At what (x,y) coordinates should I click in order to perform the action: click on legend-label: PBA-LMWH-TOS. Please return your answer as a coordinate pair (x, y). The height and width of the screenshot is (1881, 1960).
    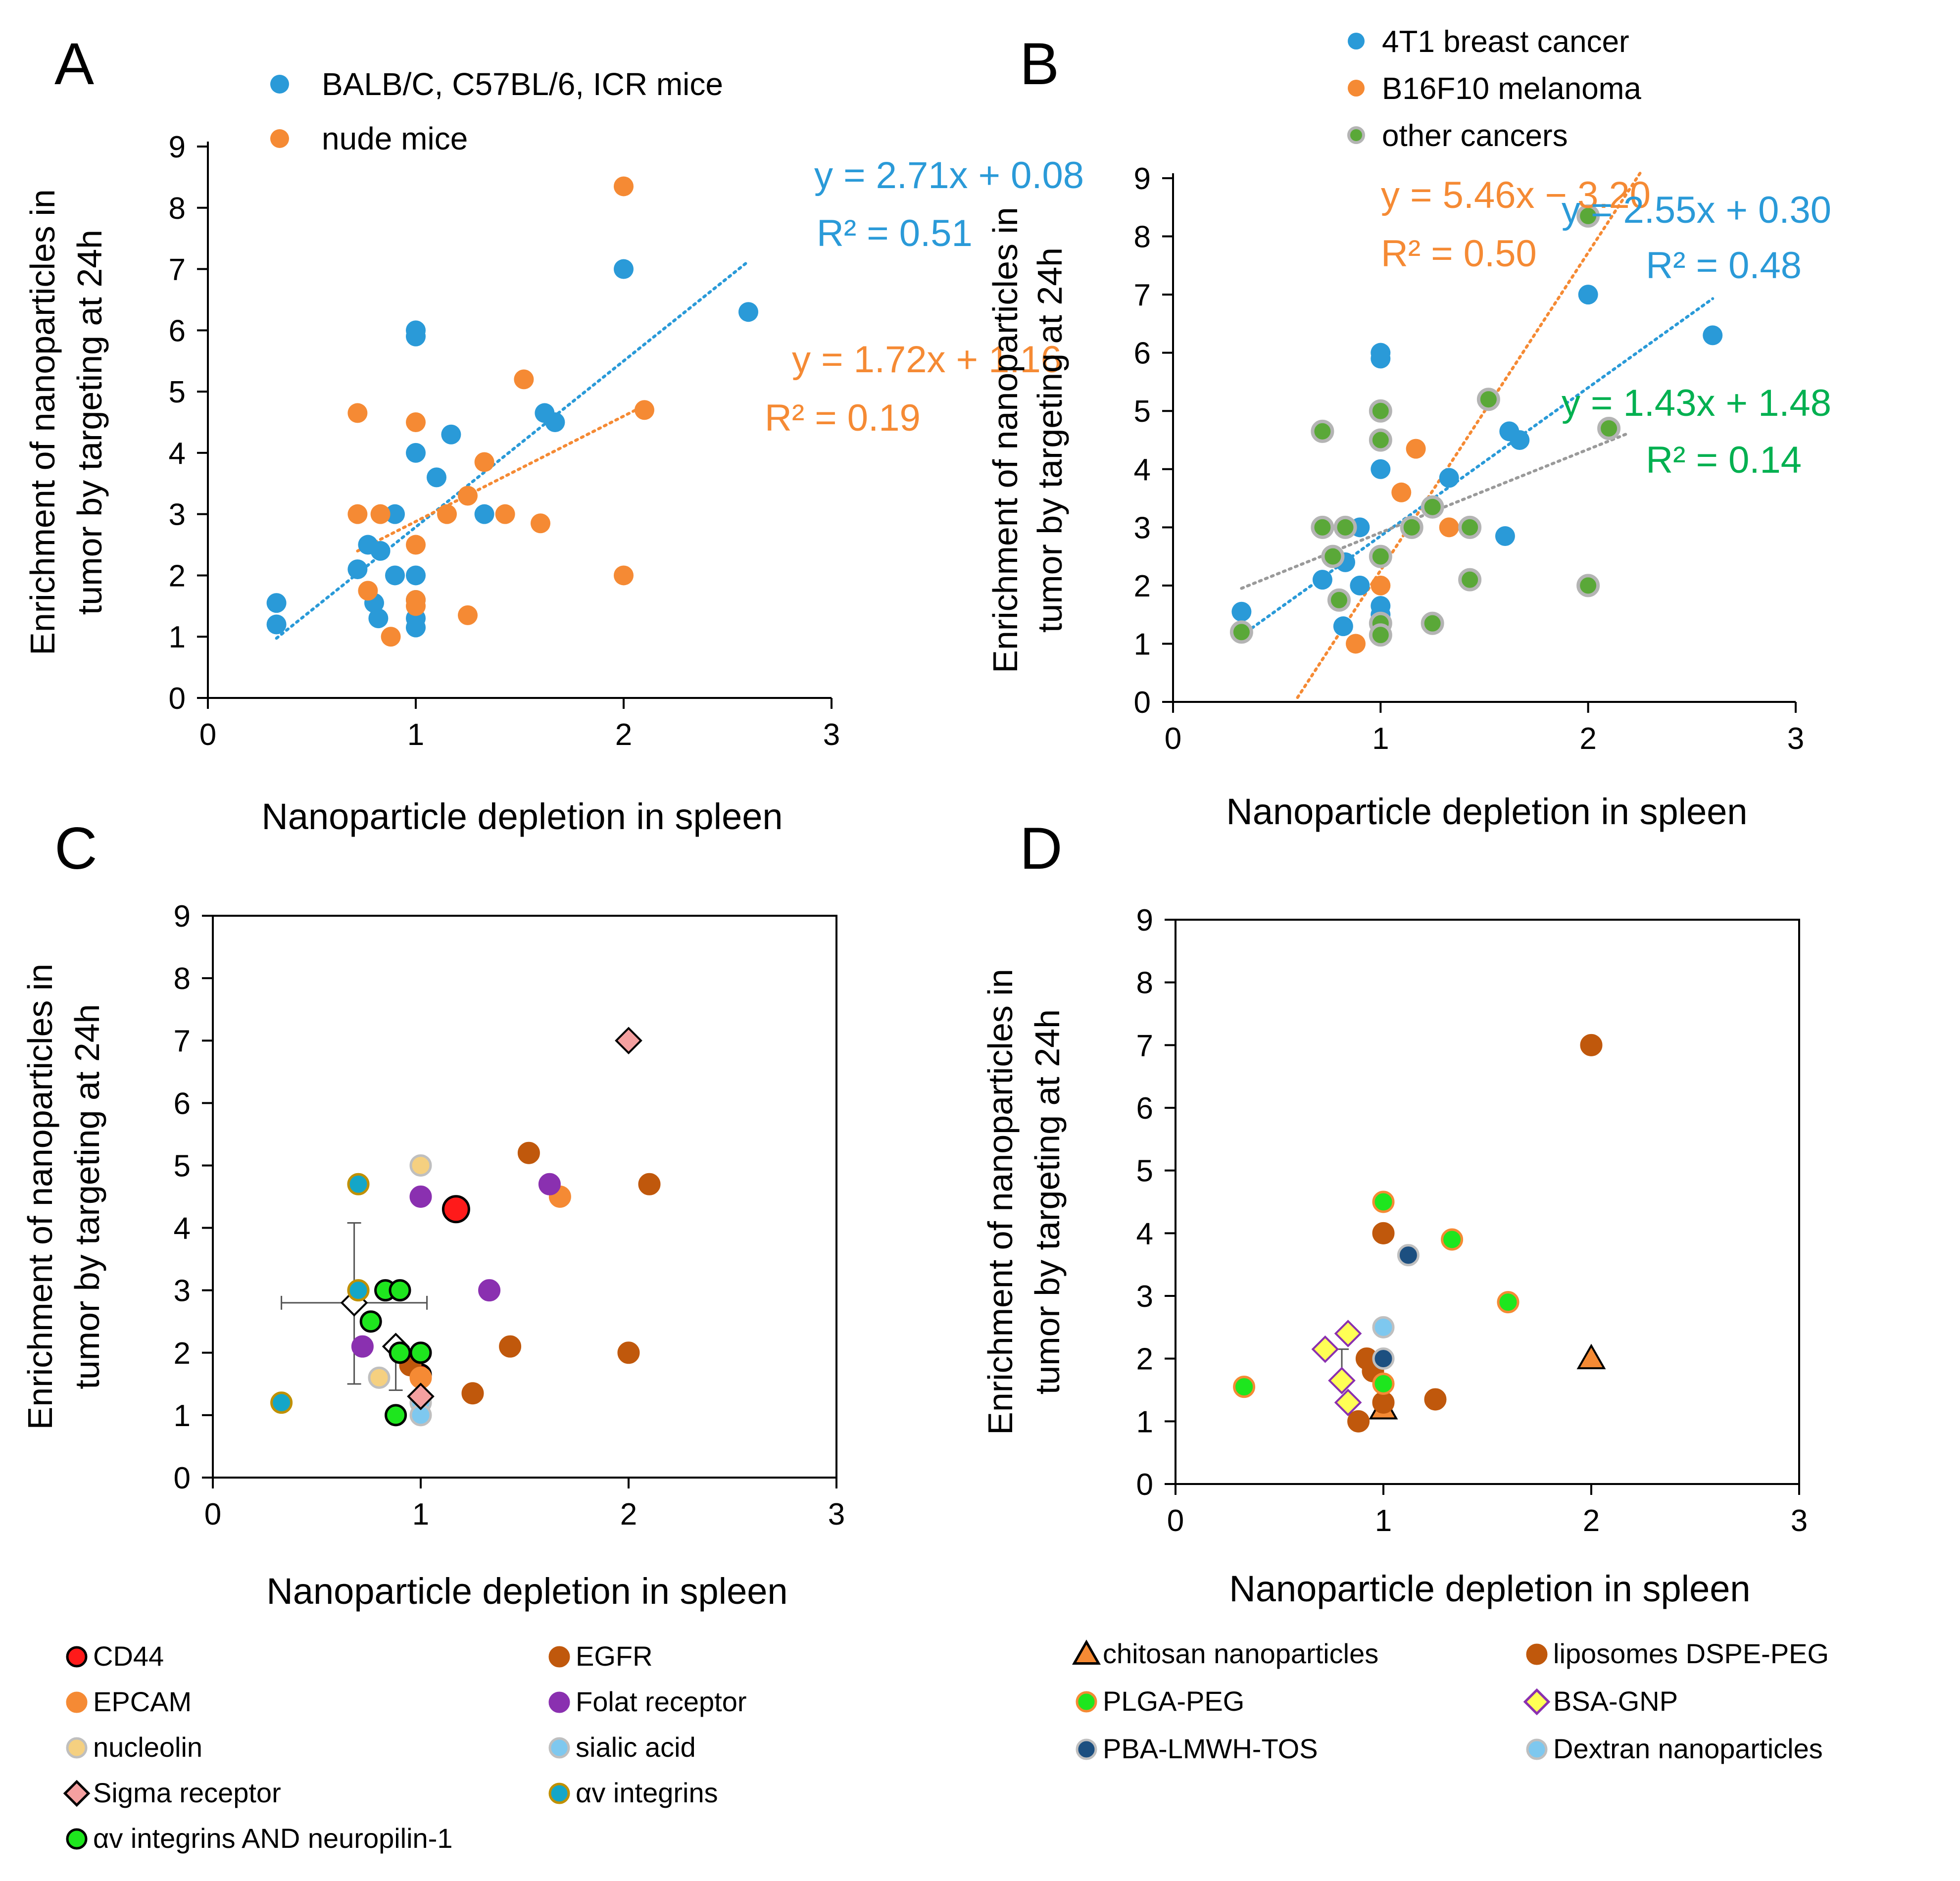
    Looking at the image, I should click on (1210, 1748).